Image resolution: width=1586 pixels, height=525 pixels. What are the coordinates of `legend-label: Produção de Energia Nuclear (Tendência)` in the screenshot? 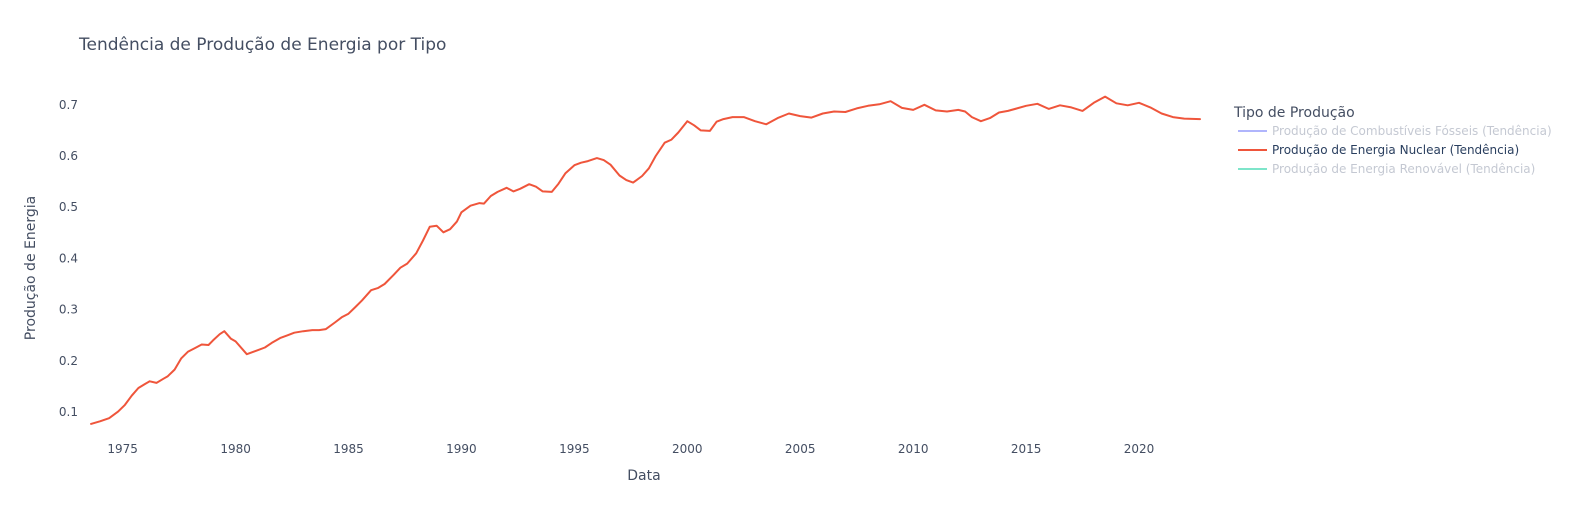 It's located at (1395, 150).